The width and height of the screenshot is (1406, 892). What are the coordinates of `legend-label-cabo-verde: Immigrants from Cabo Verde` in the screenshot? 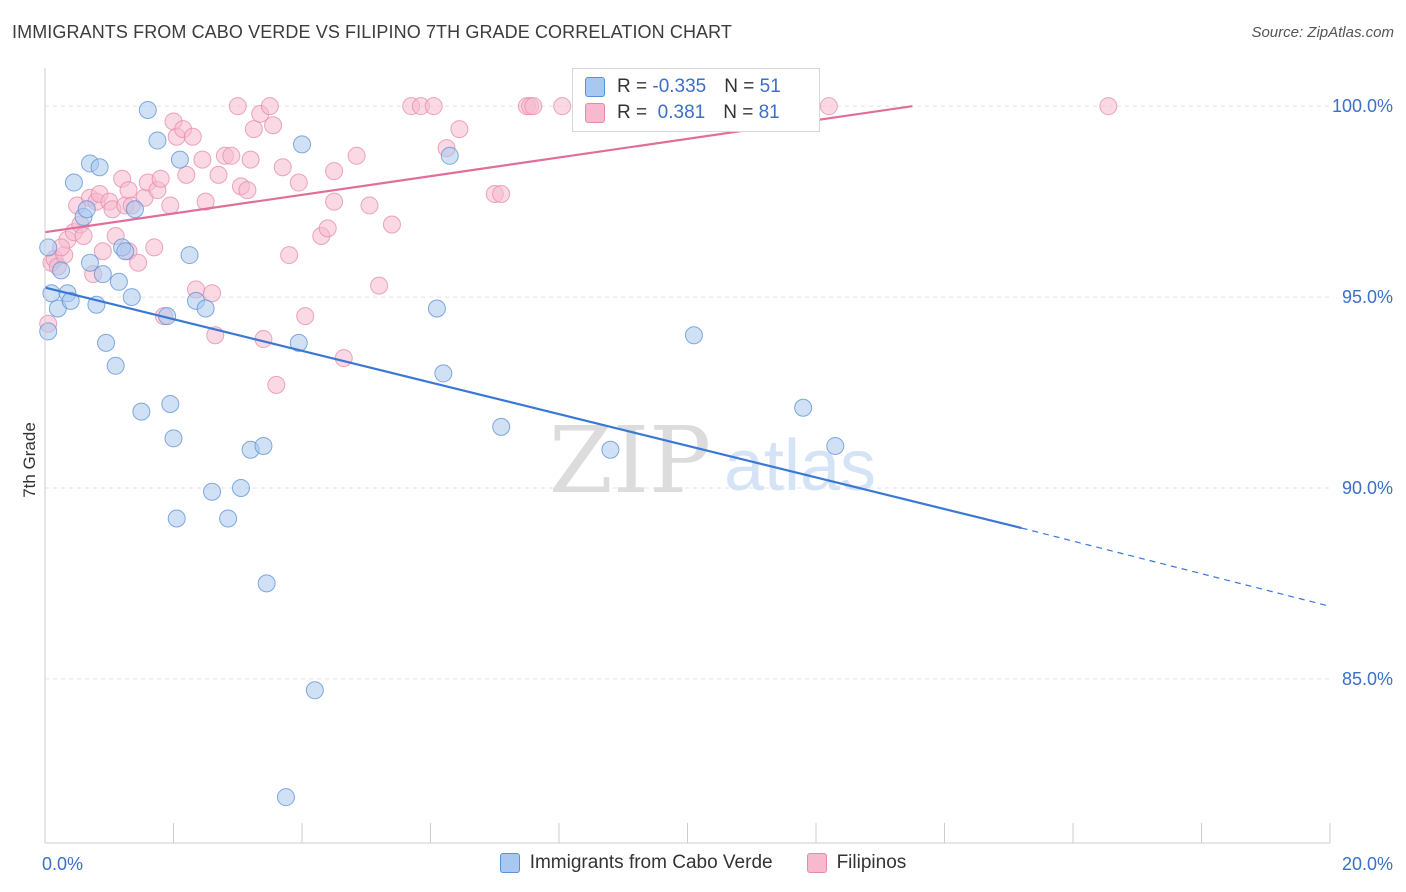 It's located at (651, 862).